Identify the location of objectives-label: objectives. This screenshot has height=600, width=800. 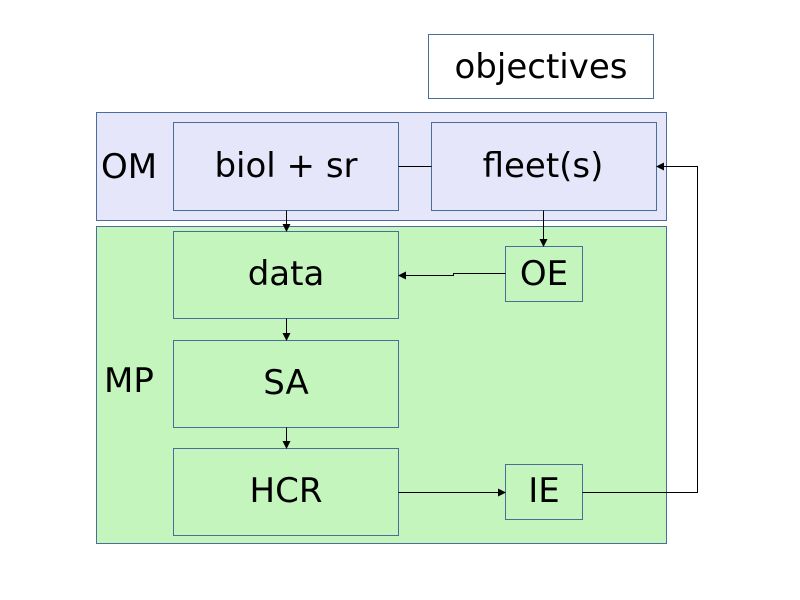
(541, 67).